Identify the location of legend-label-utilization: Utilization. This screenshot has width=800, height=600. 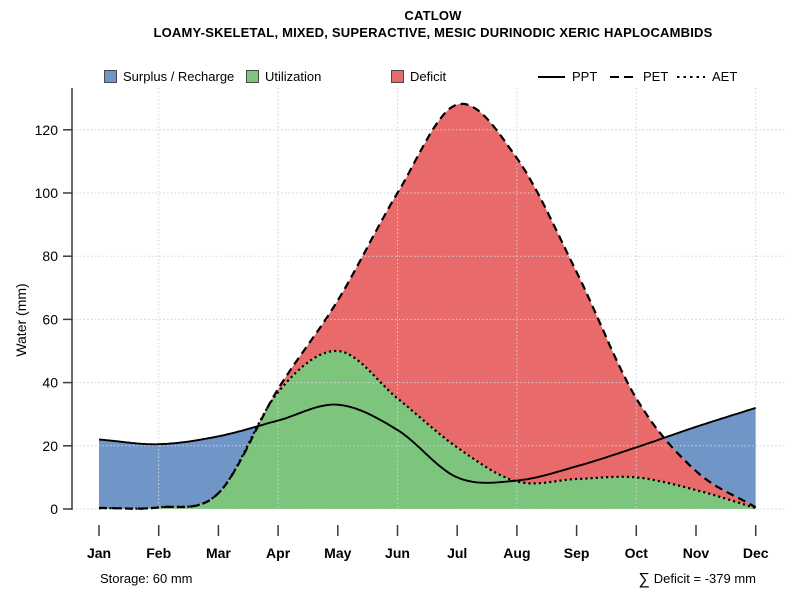
(293, 76).